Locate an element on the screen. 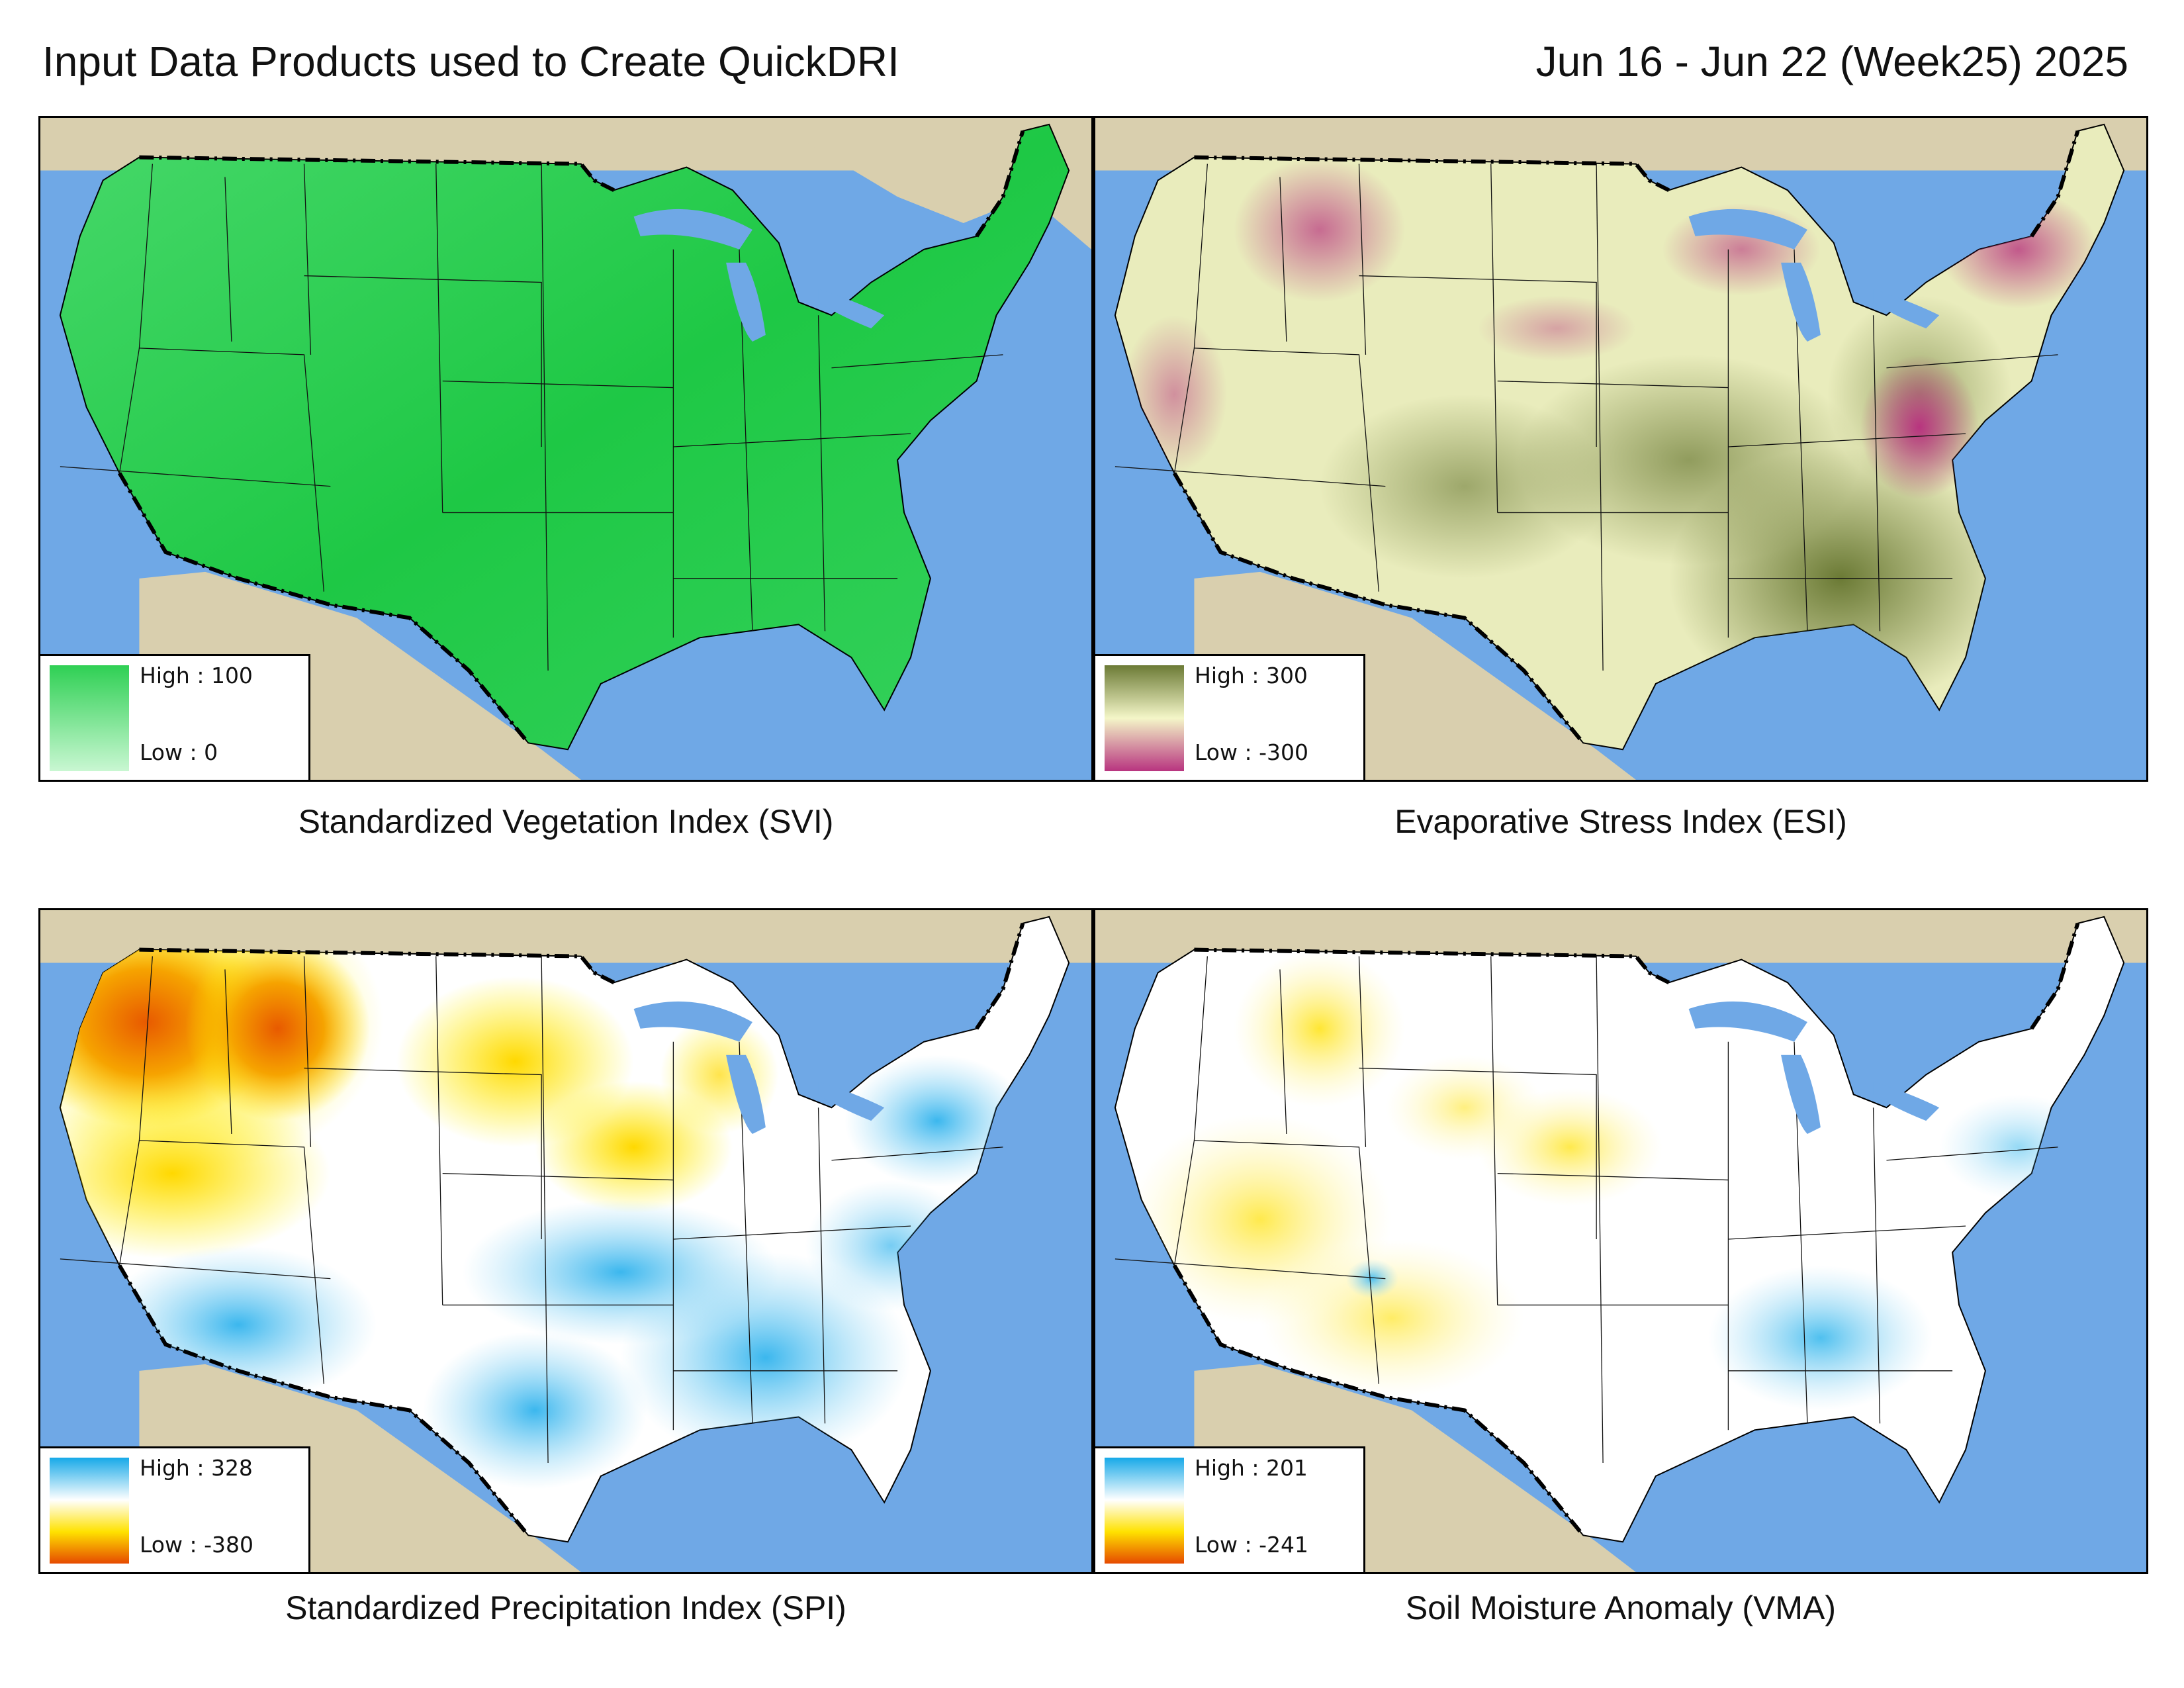 Image resolution: width=2184 pixels, height=1688 pixels. legend-high-label: High : 328 is located at coordinates (197, 1468).